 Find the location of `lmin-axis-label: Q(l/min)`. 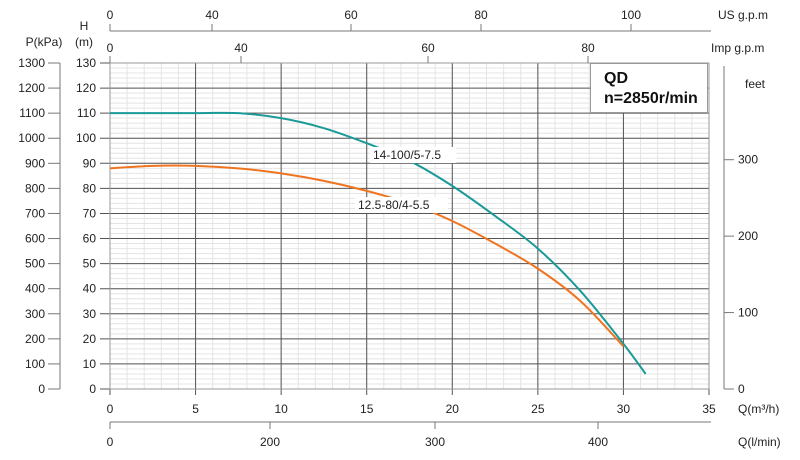

lmin-axis-label: Q(l/min) is located at coordinates (759, 442).